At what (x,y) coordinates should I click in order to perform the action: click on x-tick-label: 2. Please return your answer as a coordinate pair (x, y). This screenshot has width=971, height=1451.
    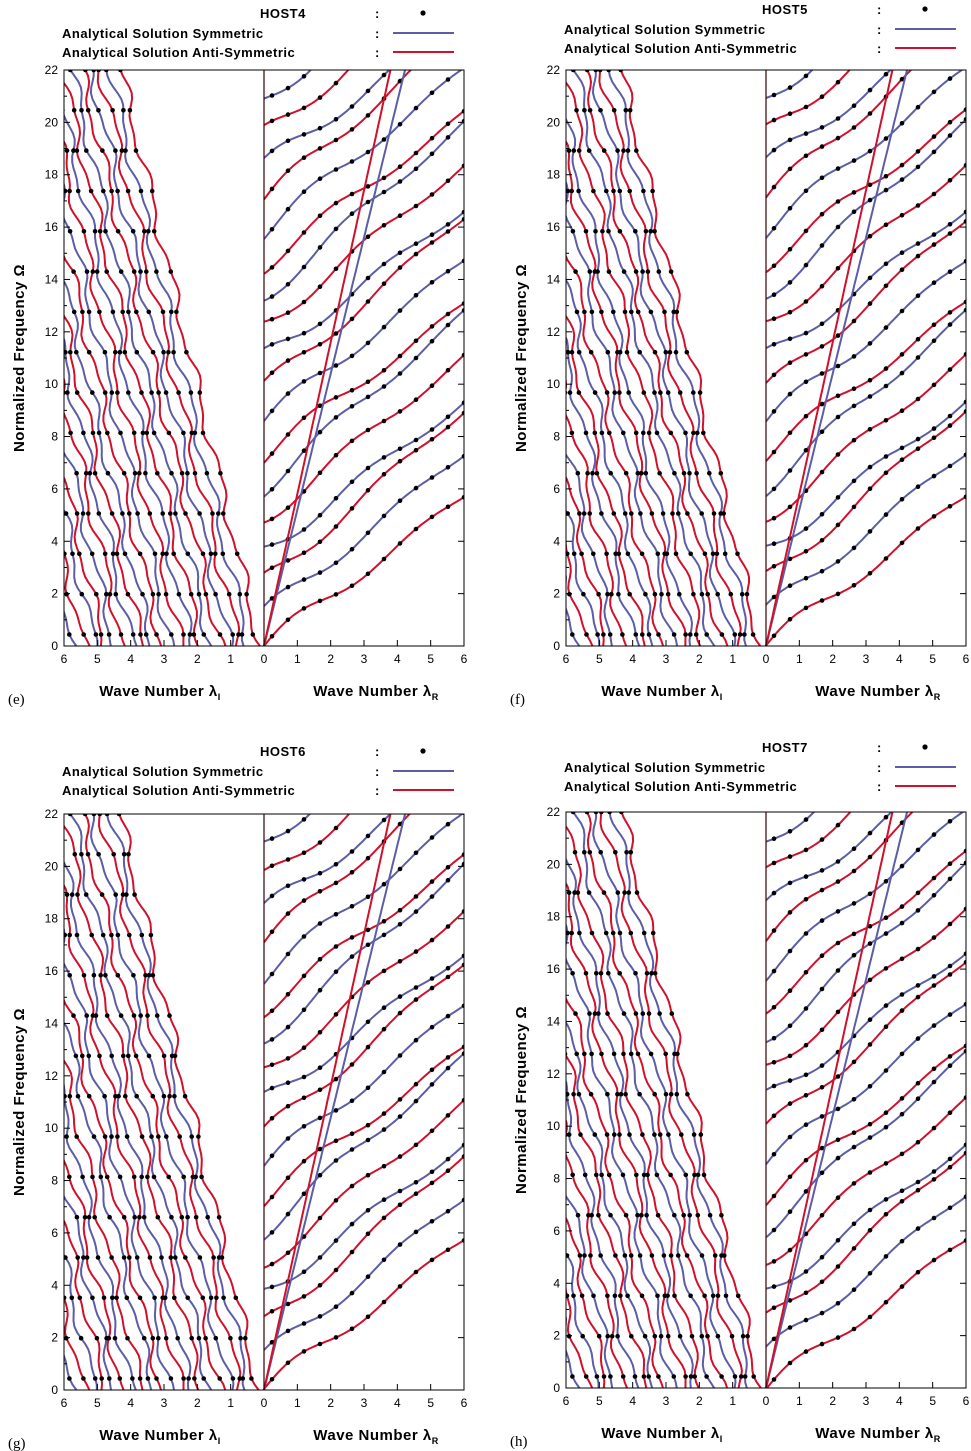
    Looking at the image, I should click on (832, 659).